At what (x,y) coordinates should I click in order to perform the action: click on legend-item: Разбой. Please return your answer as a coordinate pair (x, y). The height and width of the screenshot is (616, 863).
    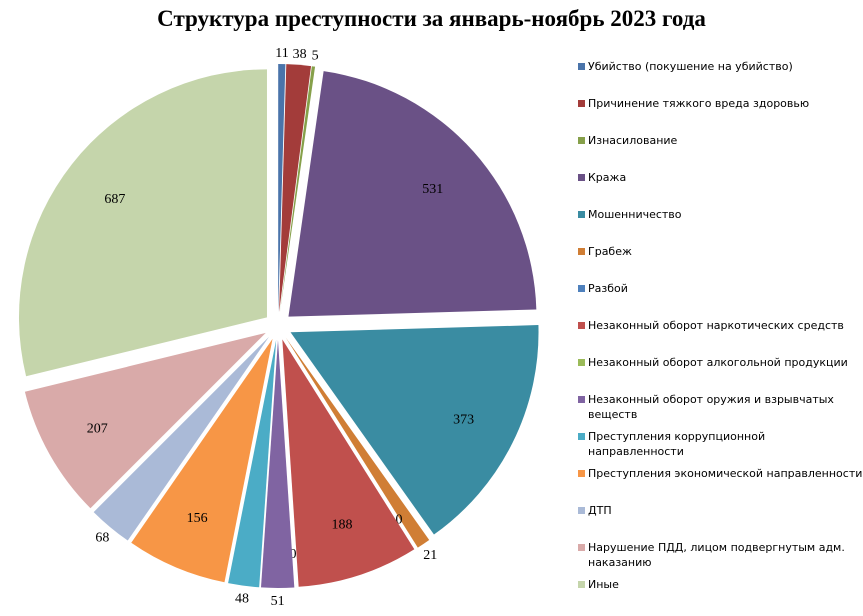
    Looking at the image, I should click on (720, 288).